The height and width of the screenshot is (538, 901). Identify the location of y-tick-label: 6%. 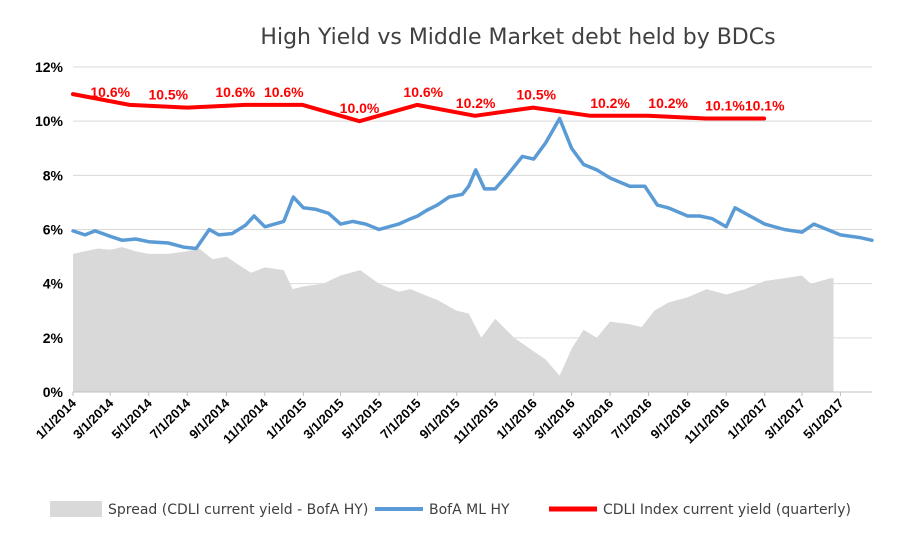
(53, 230).